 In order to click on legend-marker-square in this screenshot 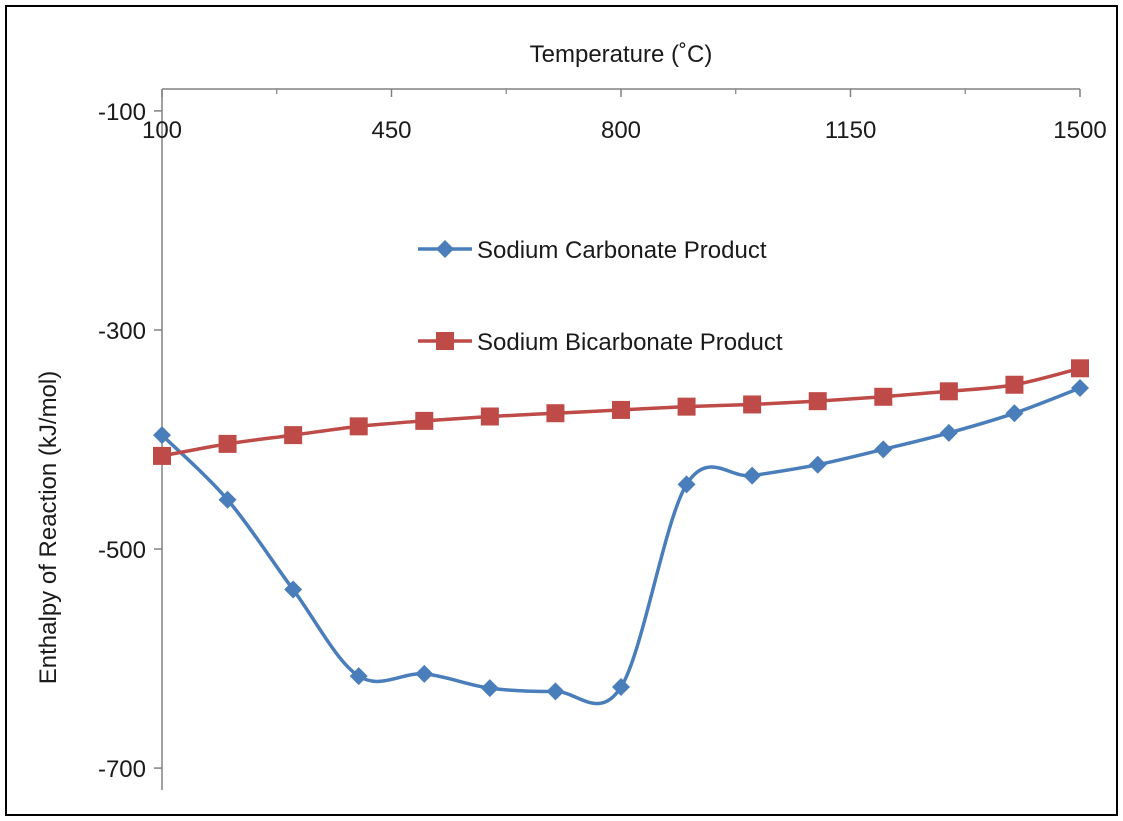, I will do `click(445, 341)`.